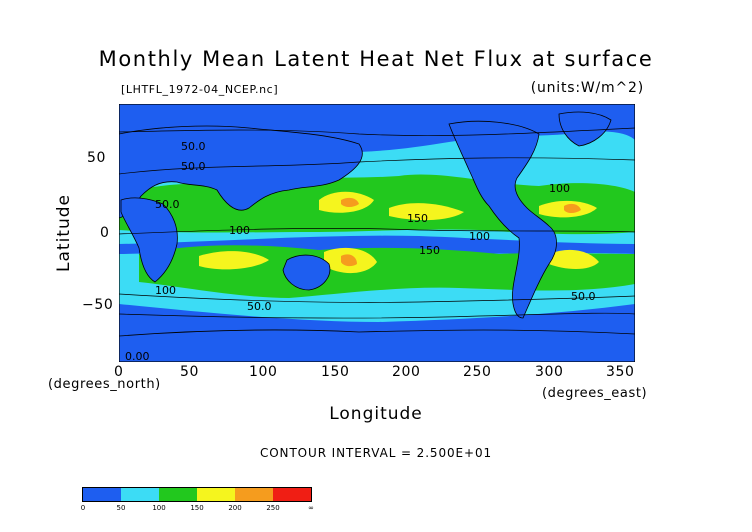 This screenshot has width=752, height=532. Describe the element at coordinates (190, 372) in the screenshot. I see `x-tick-label: 50` at that location.